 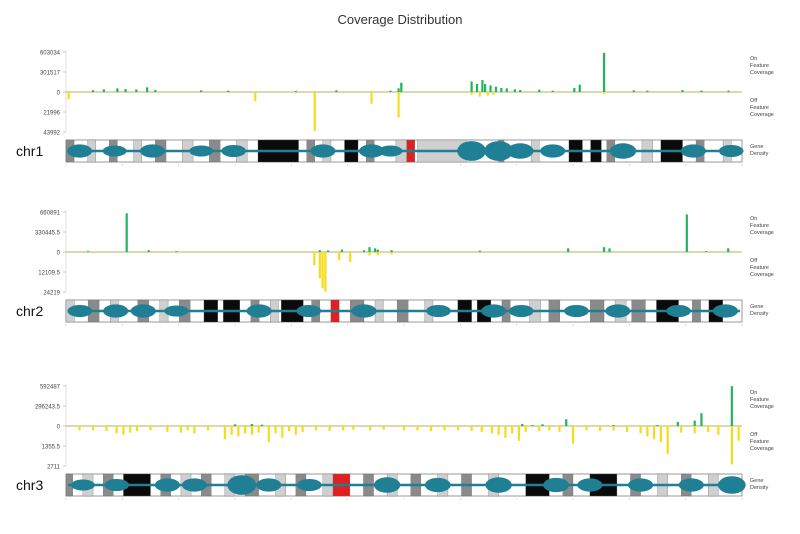 I want to click on chromosome-label: chr2, so click(x=29, y=311).